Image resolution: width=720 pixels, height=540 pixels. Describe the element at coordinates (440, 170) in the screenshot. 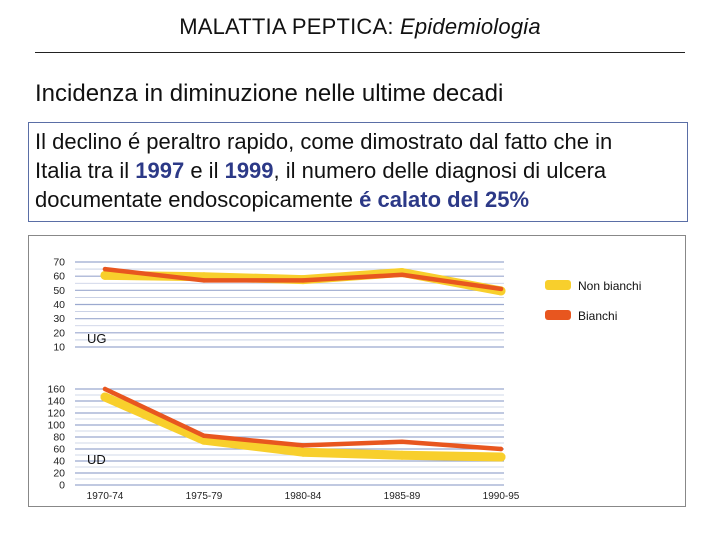

I see `textbox-line-2-e: , il numero delle diagnosi di ulcera` at that location.